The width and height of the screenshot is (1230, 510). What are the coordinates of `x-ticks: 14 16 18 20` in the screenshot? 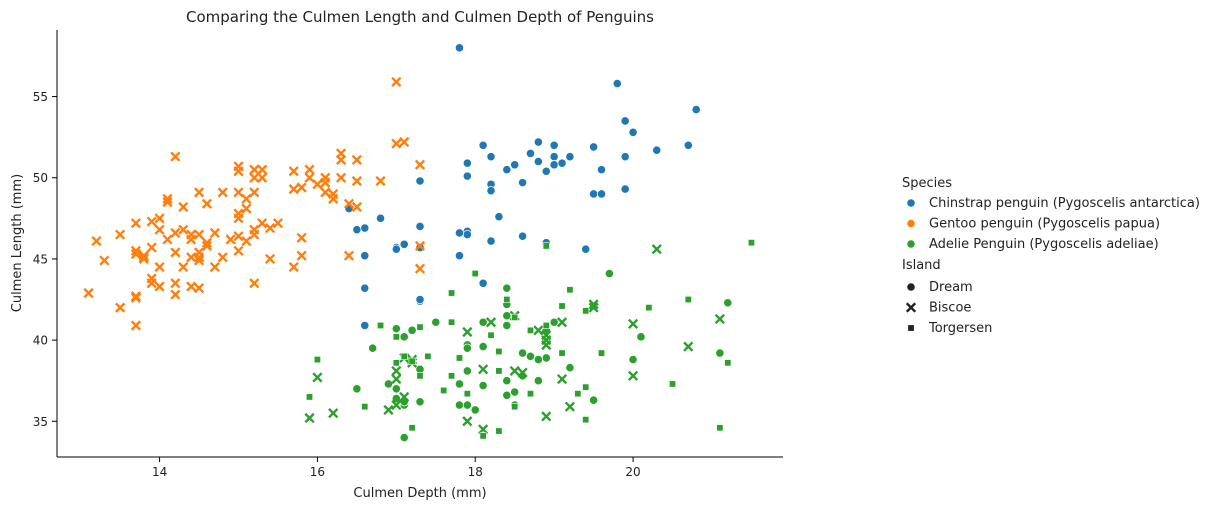 It's located at (396, 468).